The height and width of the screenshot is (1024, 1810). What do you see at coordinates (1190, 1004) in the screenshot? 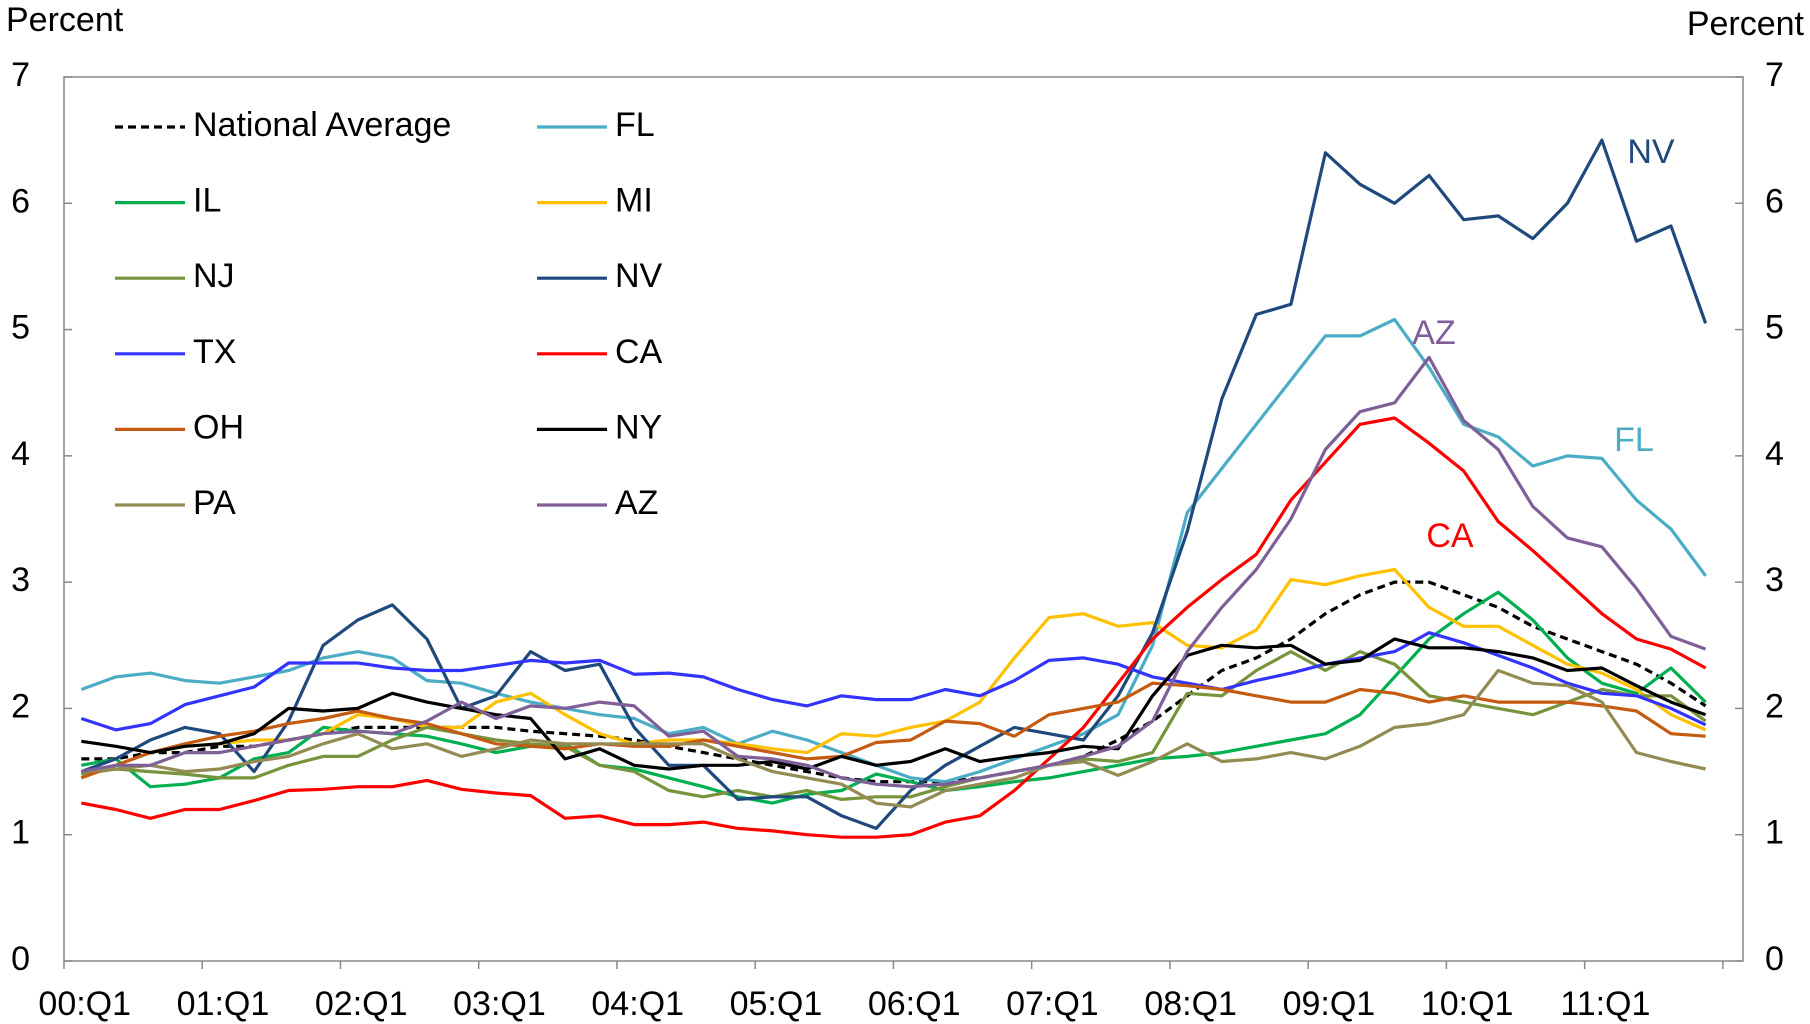
I see `x-tick-label: 08:Q1` at bounding box center [1190, 1004].